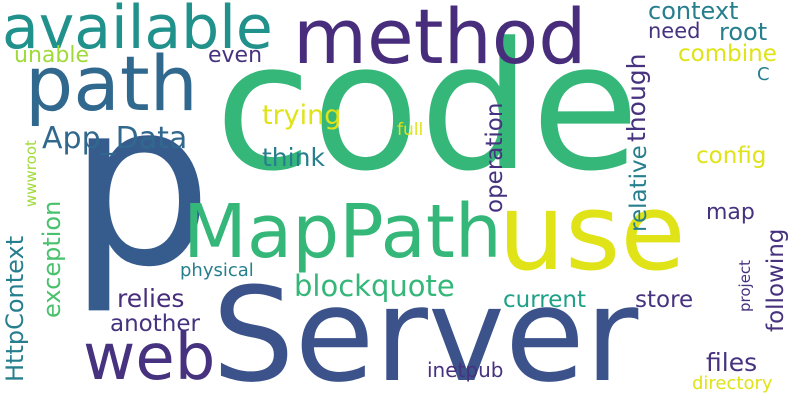  I want to click on word-current: current, so click(544, 300).